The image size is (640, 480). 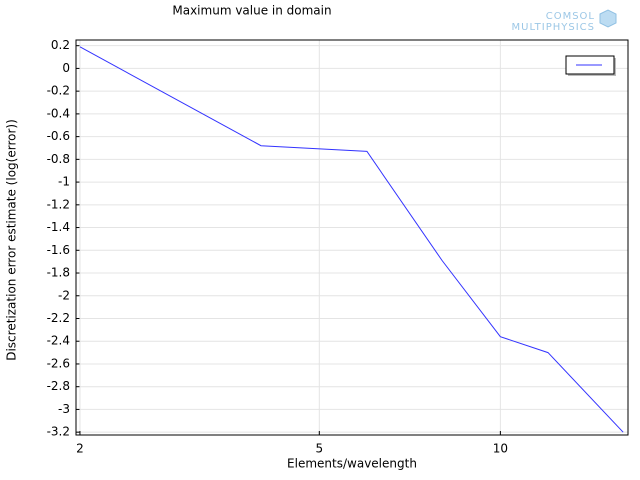 What do you see at coordinates (58, 432) in the screenshot?
I see `y-tick-label: -3.2` at bounding box center [58, 432].